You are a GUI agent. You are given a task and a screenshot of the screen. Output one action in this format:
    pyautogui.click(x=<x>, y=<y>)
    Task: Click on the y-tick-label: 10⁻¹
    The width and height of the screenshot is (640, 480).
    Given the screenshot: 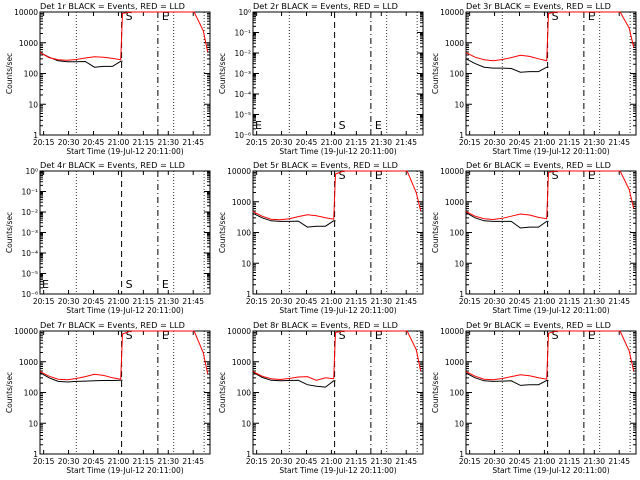 What is the action you would take?
    pyautogui.click(x=242, y=33)
    